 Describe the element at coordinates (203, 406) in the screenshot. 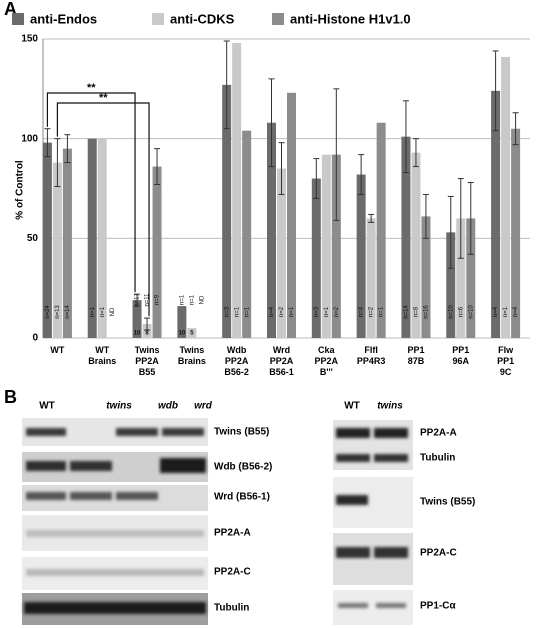

I see `lane-label: wrd` at that location.